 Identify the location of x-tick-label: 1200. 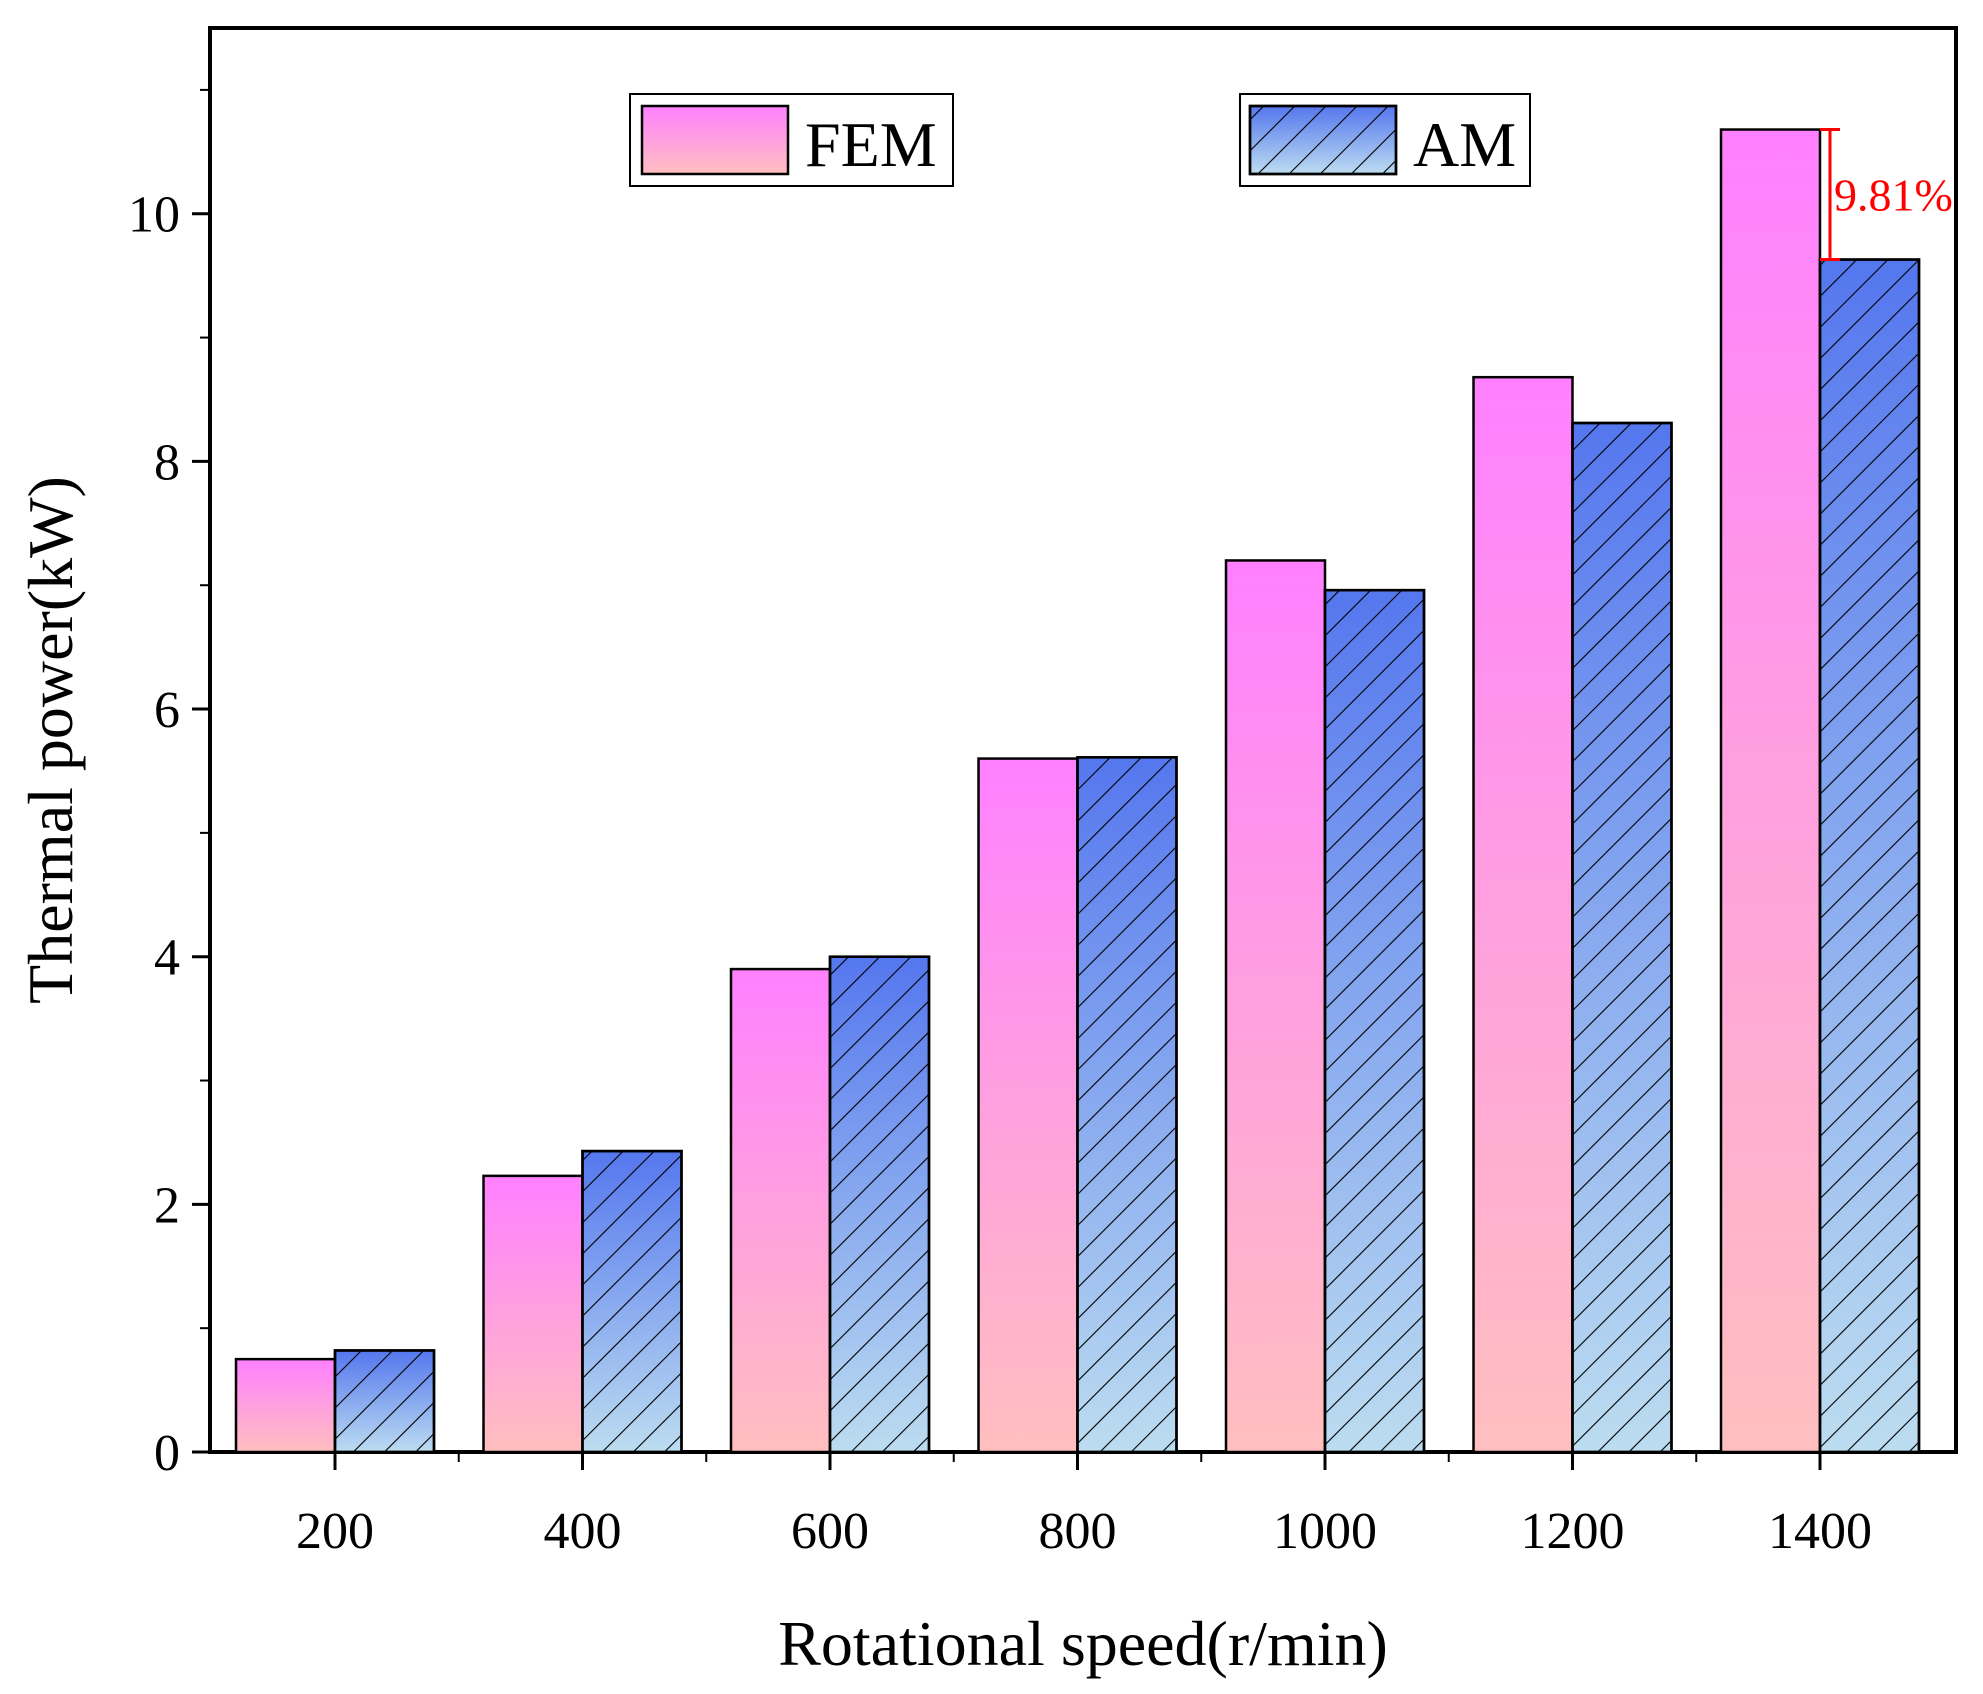
(1573, 1531).